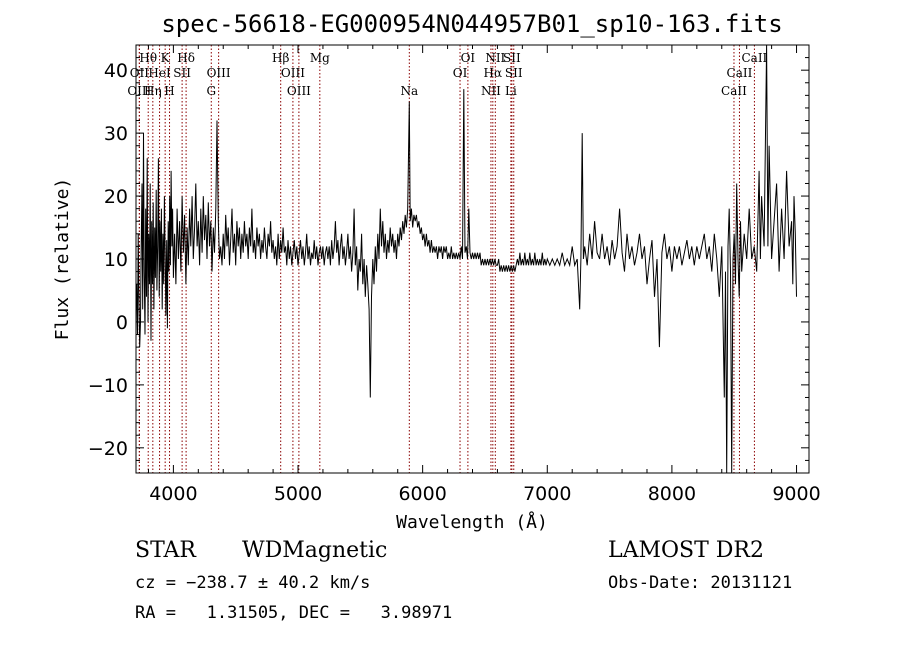  Describe the element at coordinates (547, 494) in the screenshot. I see `x-tick-label: 7000` at that location.